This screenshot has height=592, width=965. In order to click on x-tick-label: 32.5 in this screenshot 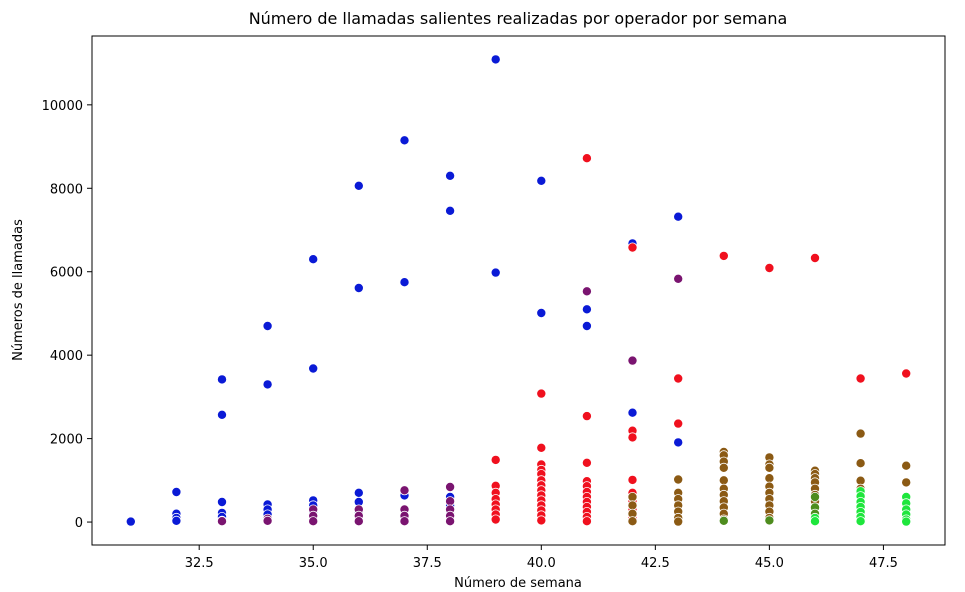, I will do `click(199, 563)`.